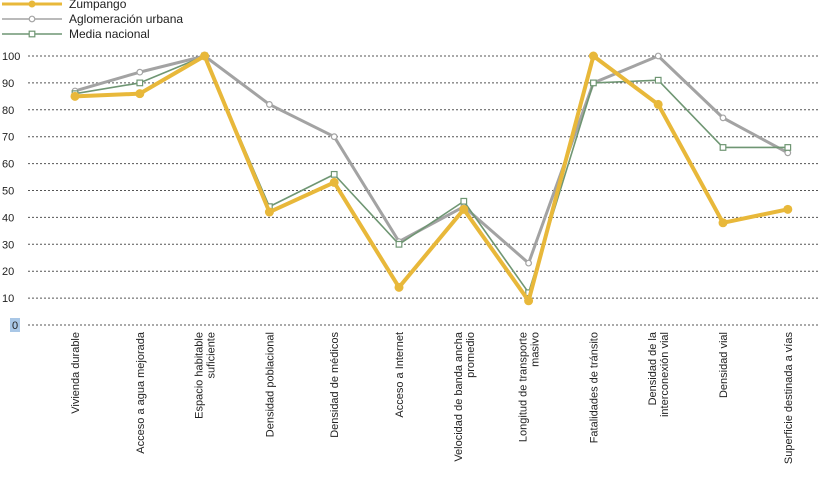  What do you see at coordinates (400, 375) in the screenshot?
I see `x-category-label: Acceso a Internet` at bounding box center [400, 375].